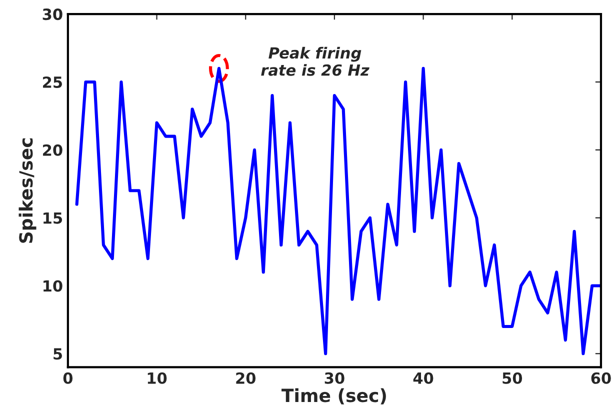 The height and width of the screenshot is (414, 612). What do you see at coordinates (27, 190) in the screenshot?
I see `y-axis-title: Spikes/sec` at bounding box center [27, 190].